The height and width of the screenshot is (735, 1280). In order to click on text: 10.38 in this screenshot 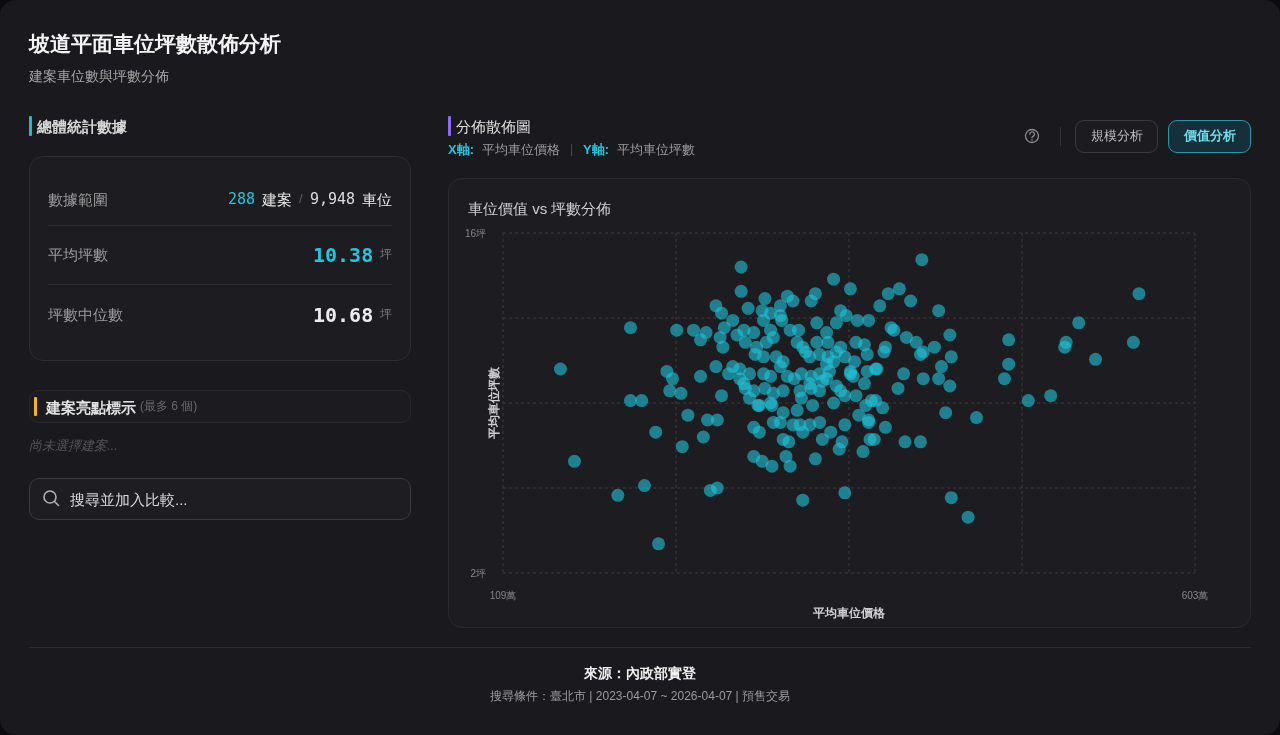, I will do `click(343, 254)`.